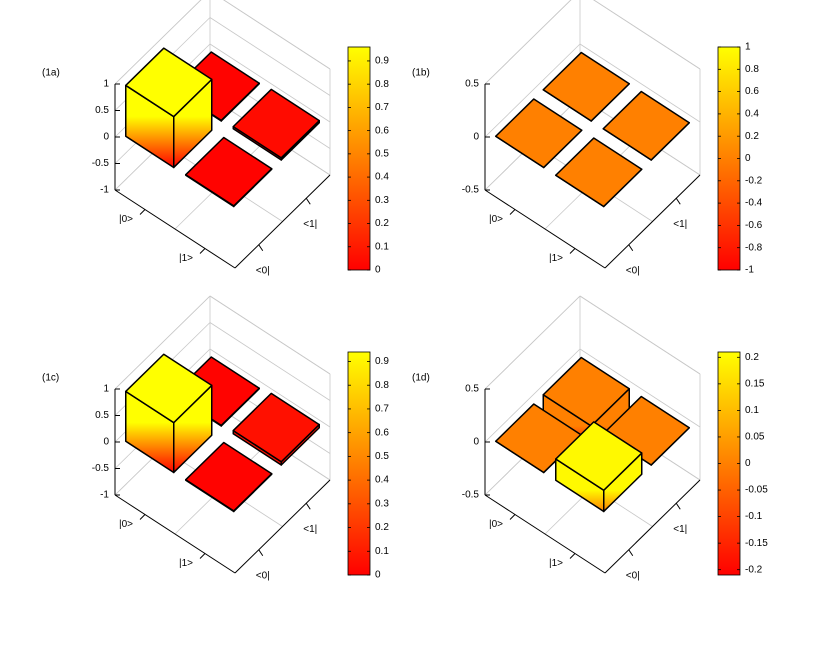  I want to click on colorbar-tick-label: 0.05, so click(755, 437).